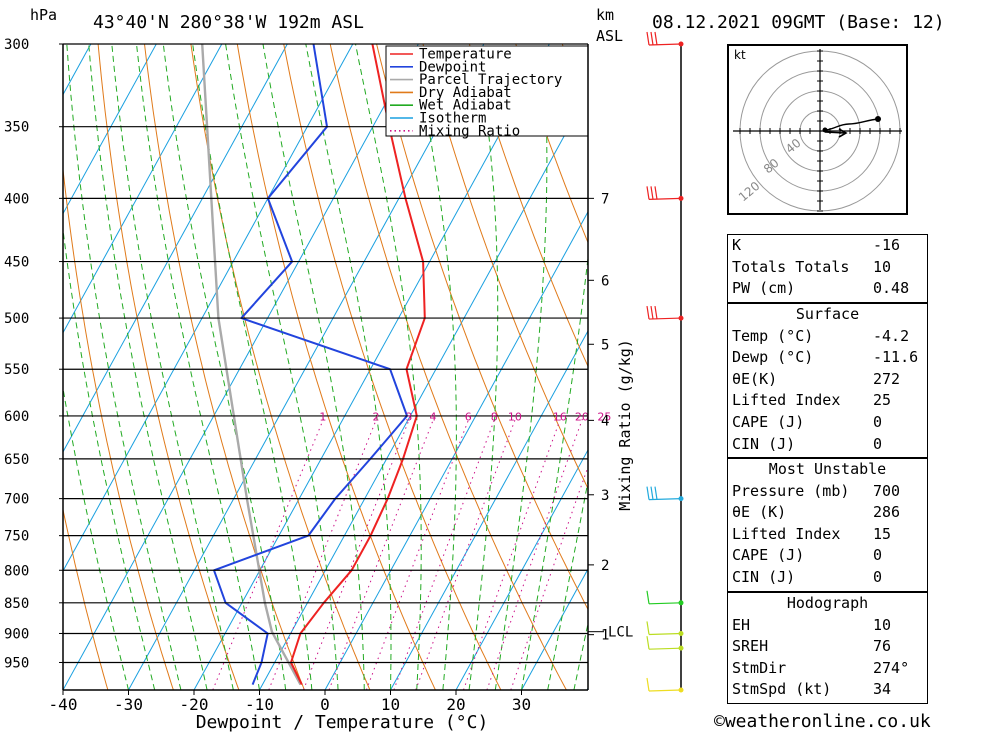  What do you see at coordinates (322, 416) in the screenshot?
I see `mixing-ratio-label: 1` at bounding box center [322, 416].